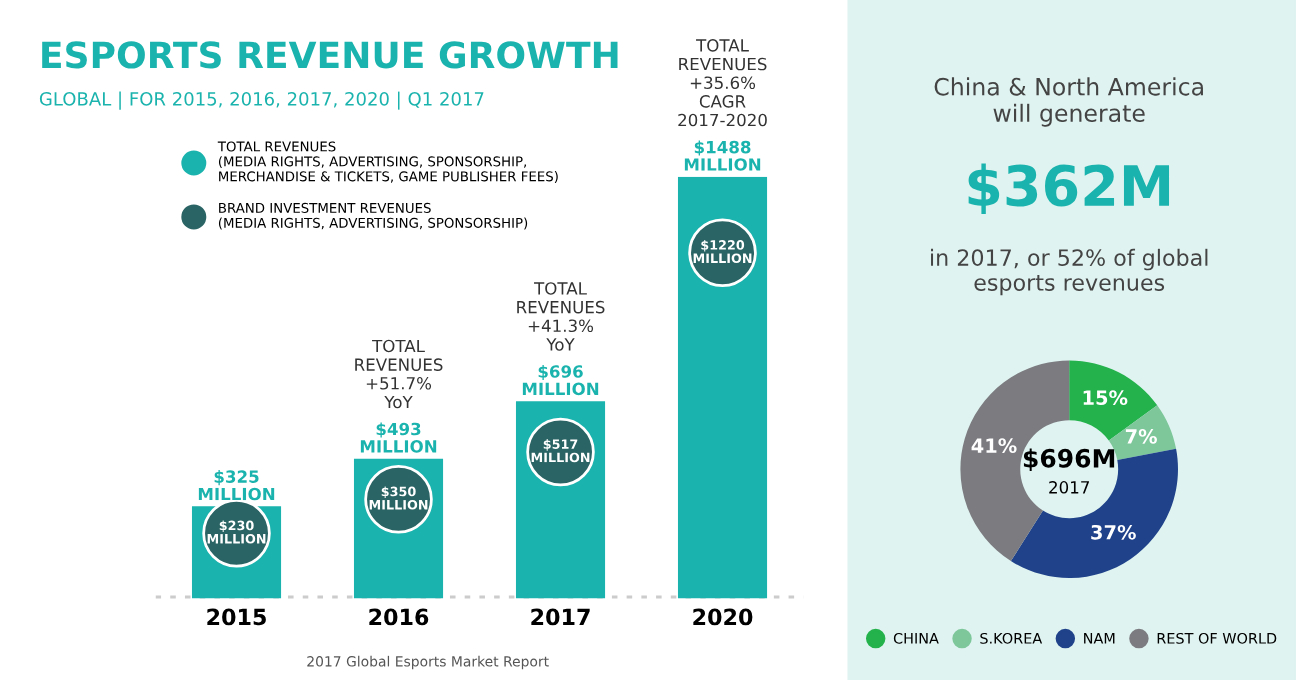  Describe the element at coordinates (1113, 532) in the screenshot. I see `data-label: 37%` at that location.